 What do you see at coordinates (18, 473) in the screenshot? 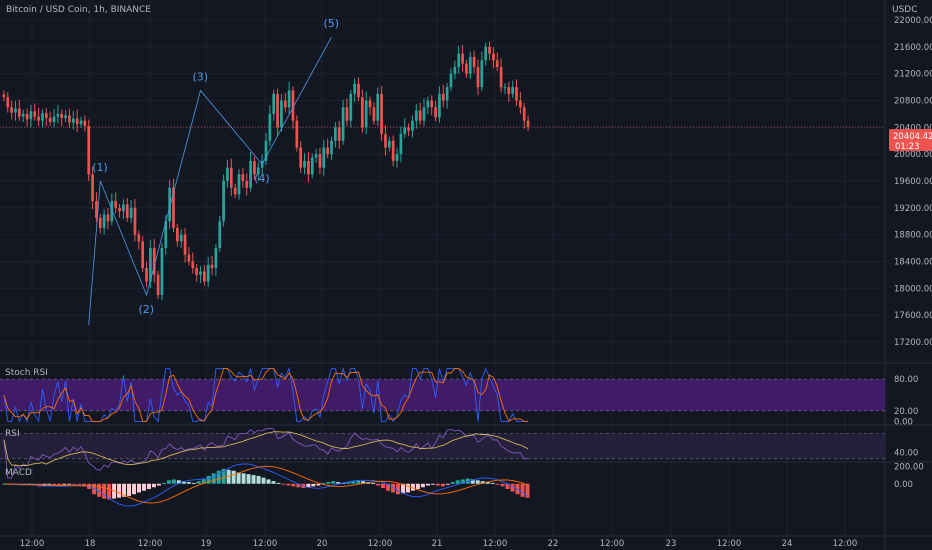
I see `pane-title-macd: MACD` at bounding box center [18, 473].